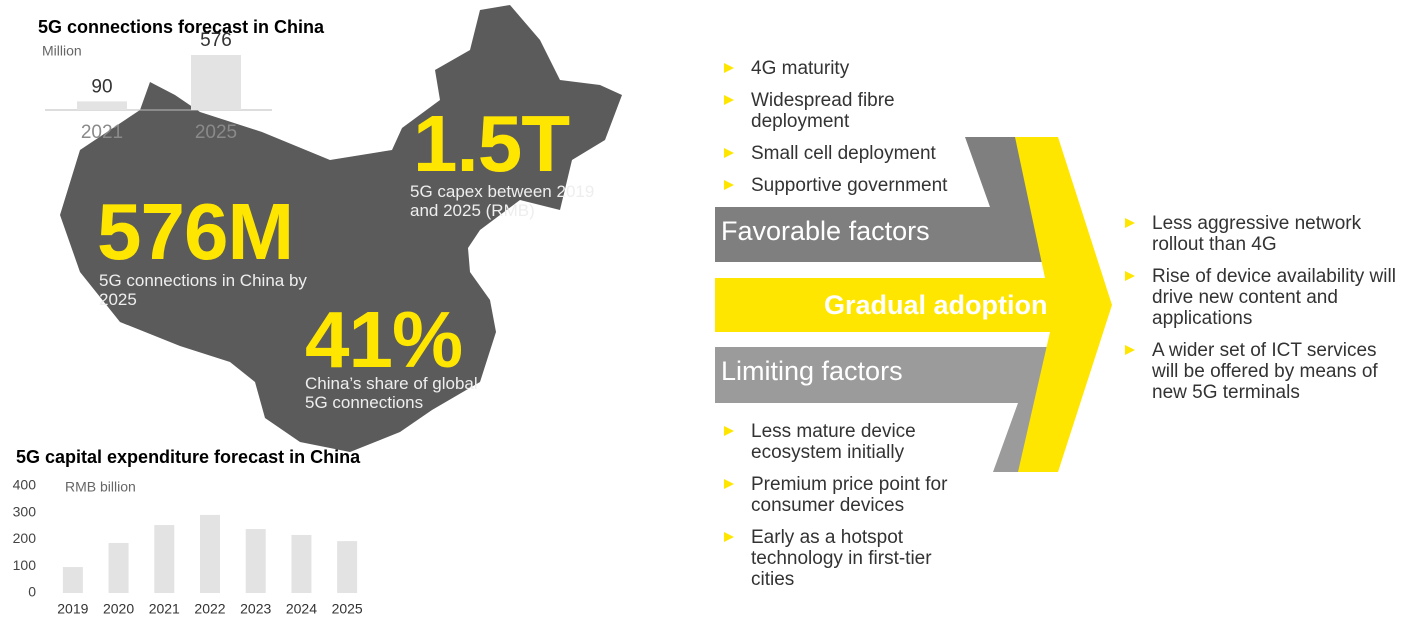 The width and height of the screenshot is (1408, 622). I want to click on band-label: Limiting factors, so click(812, 371).